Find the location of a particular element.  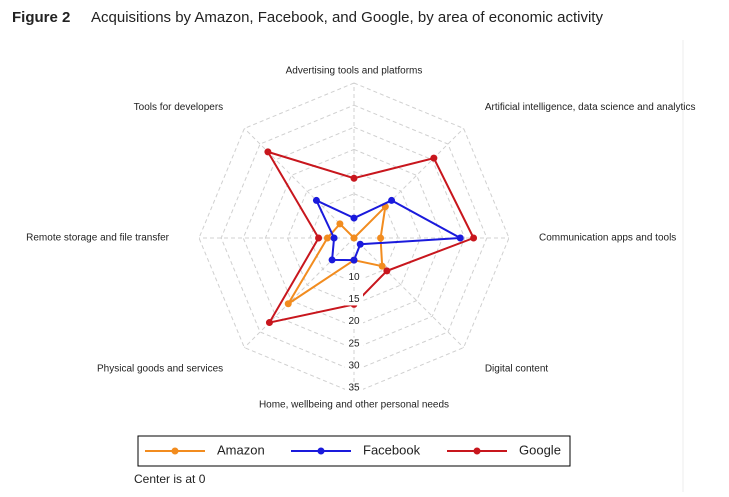

category-label: Advertising tools and platforms is located at coordinates (354, 71).